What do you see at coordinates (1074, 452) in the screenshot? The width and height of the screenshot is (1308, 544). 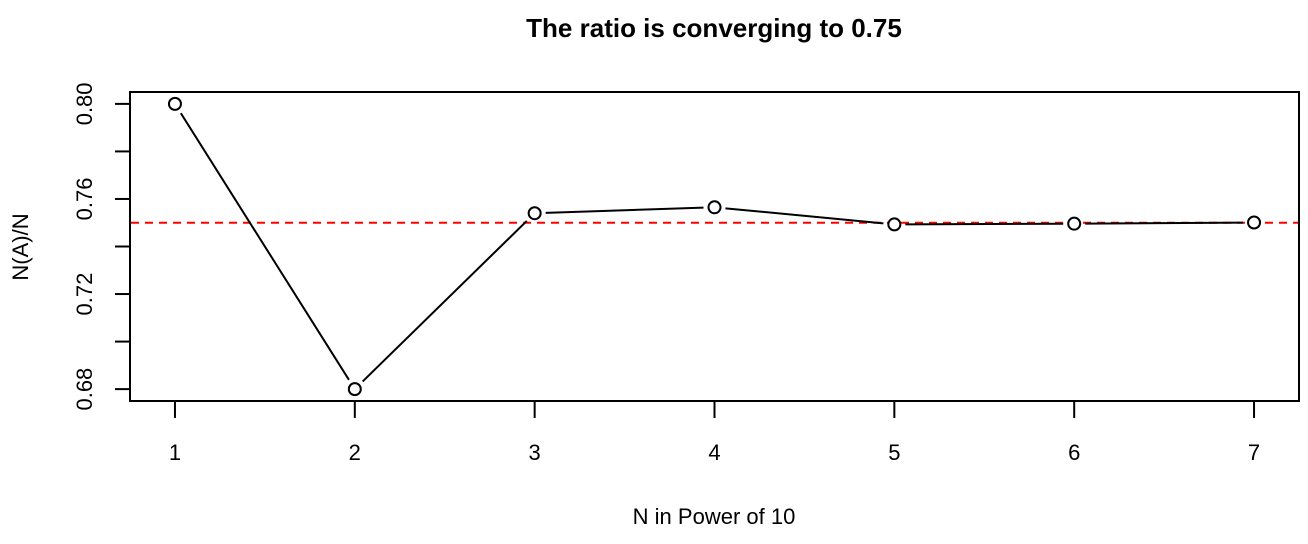 I see `x-tick-label: 6` at bounding box center [1074, 452].